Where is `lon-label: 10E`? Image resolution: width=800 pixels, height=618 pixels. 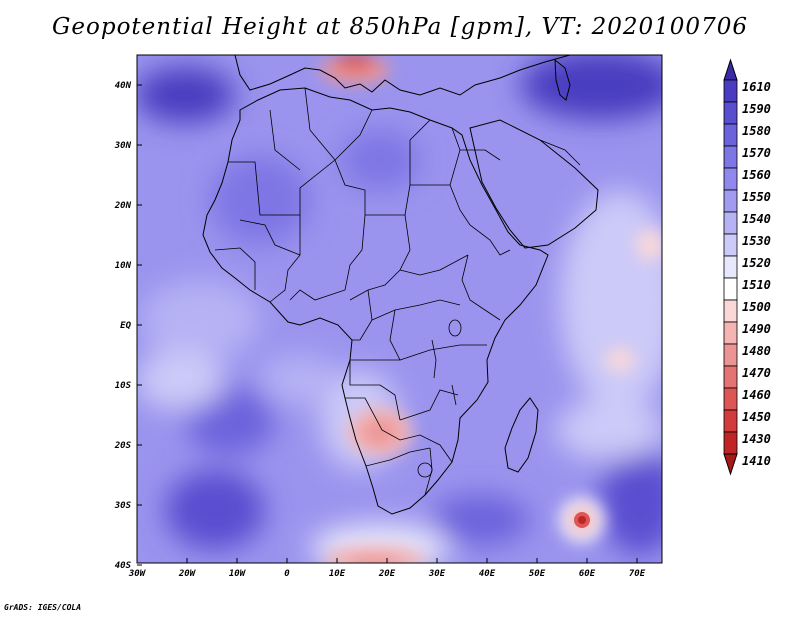 lon-label: 10E is located at coordinates (337, 574).